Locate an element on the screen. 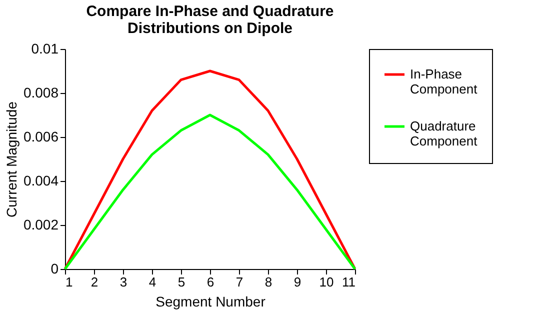 The image size is (547, 320). x-tick-label: 6 is located at coordinates (210, 282).